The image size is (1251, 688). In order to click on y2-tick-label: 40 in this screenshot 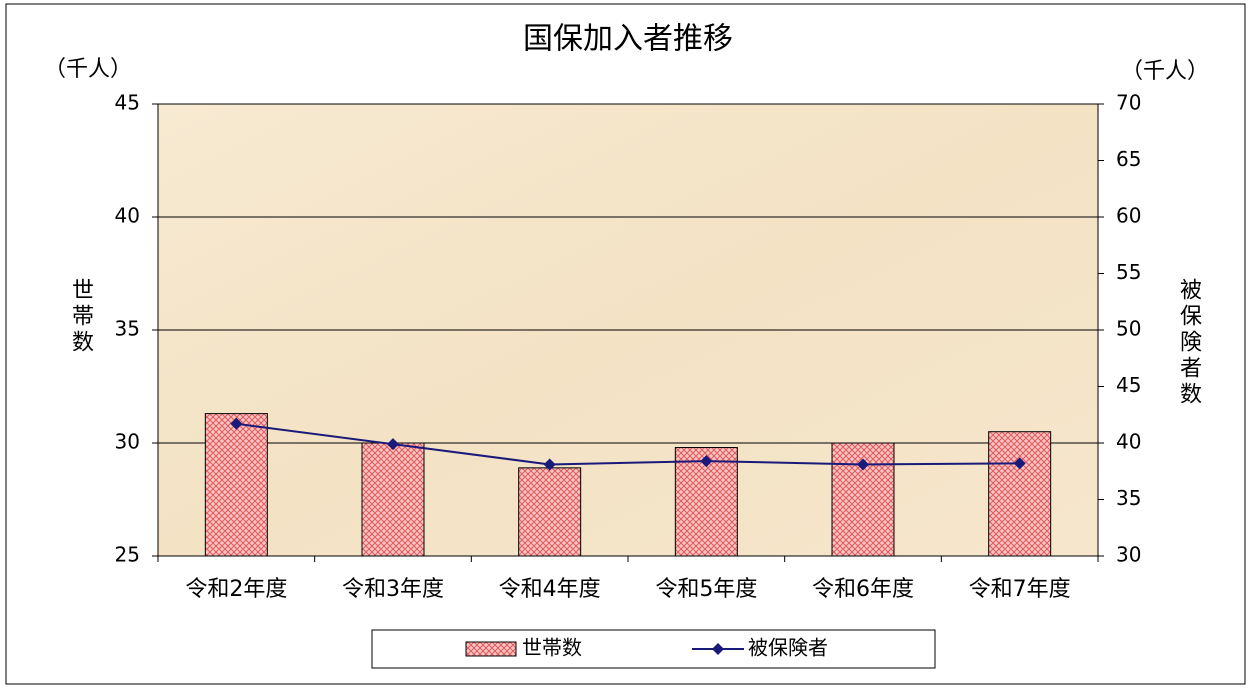, I will do `click(1128, 442)`.